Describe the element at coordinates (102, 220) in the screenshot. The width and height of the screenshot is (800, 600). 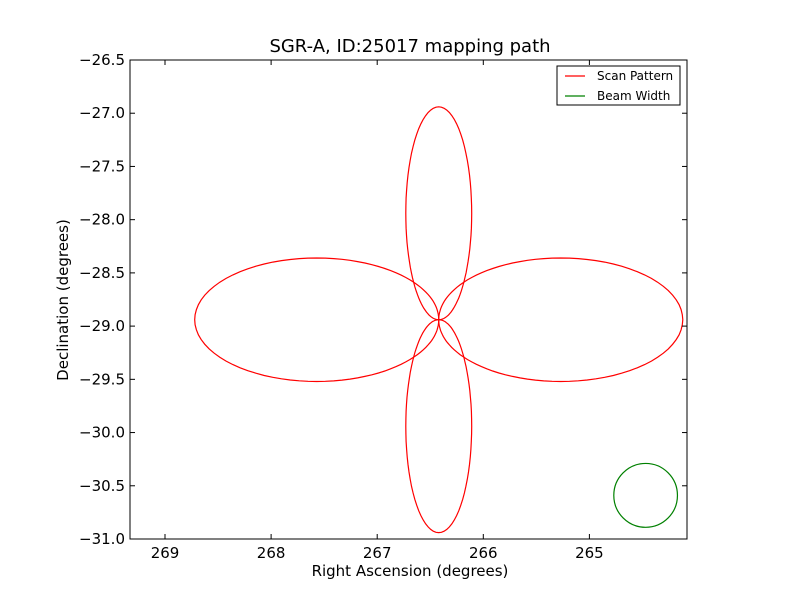
I see `y-tick-label: −28.0` at that location.